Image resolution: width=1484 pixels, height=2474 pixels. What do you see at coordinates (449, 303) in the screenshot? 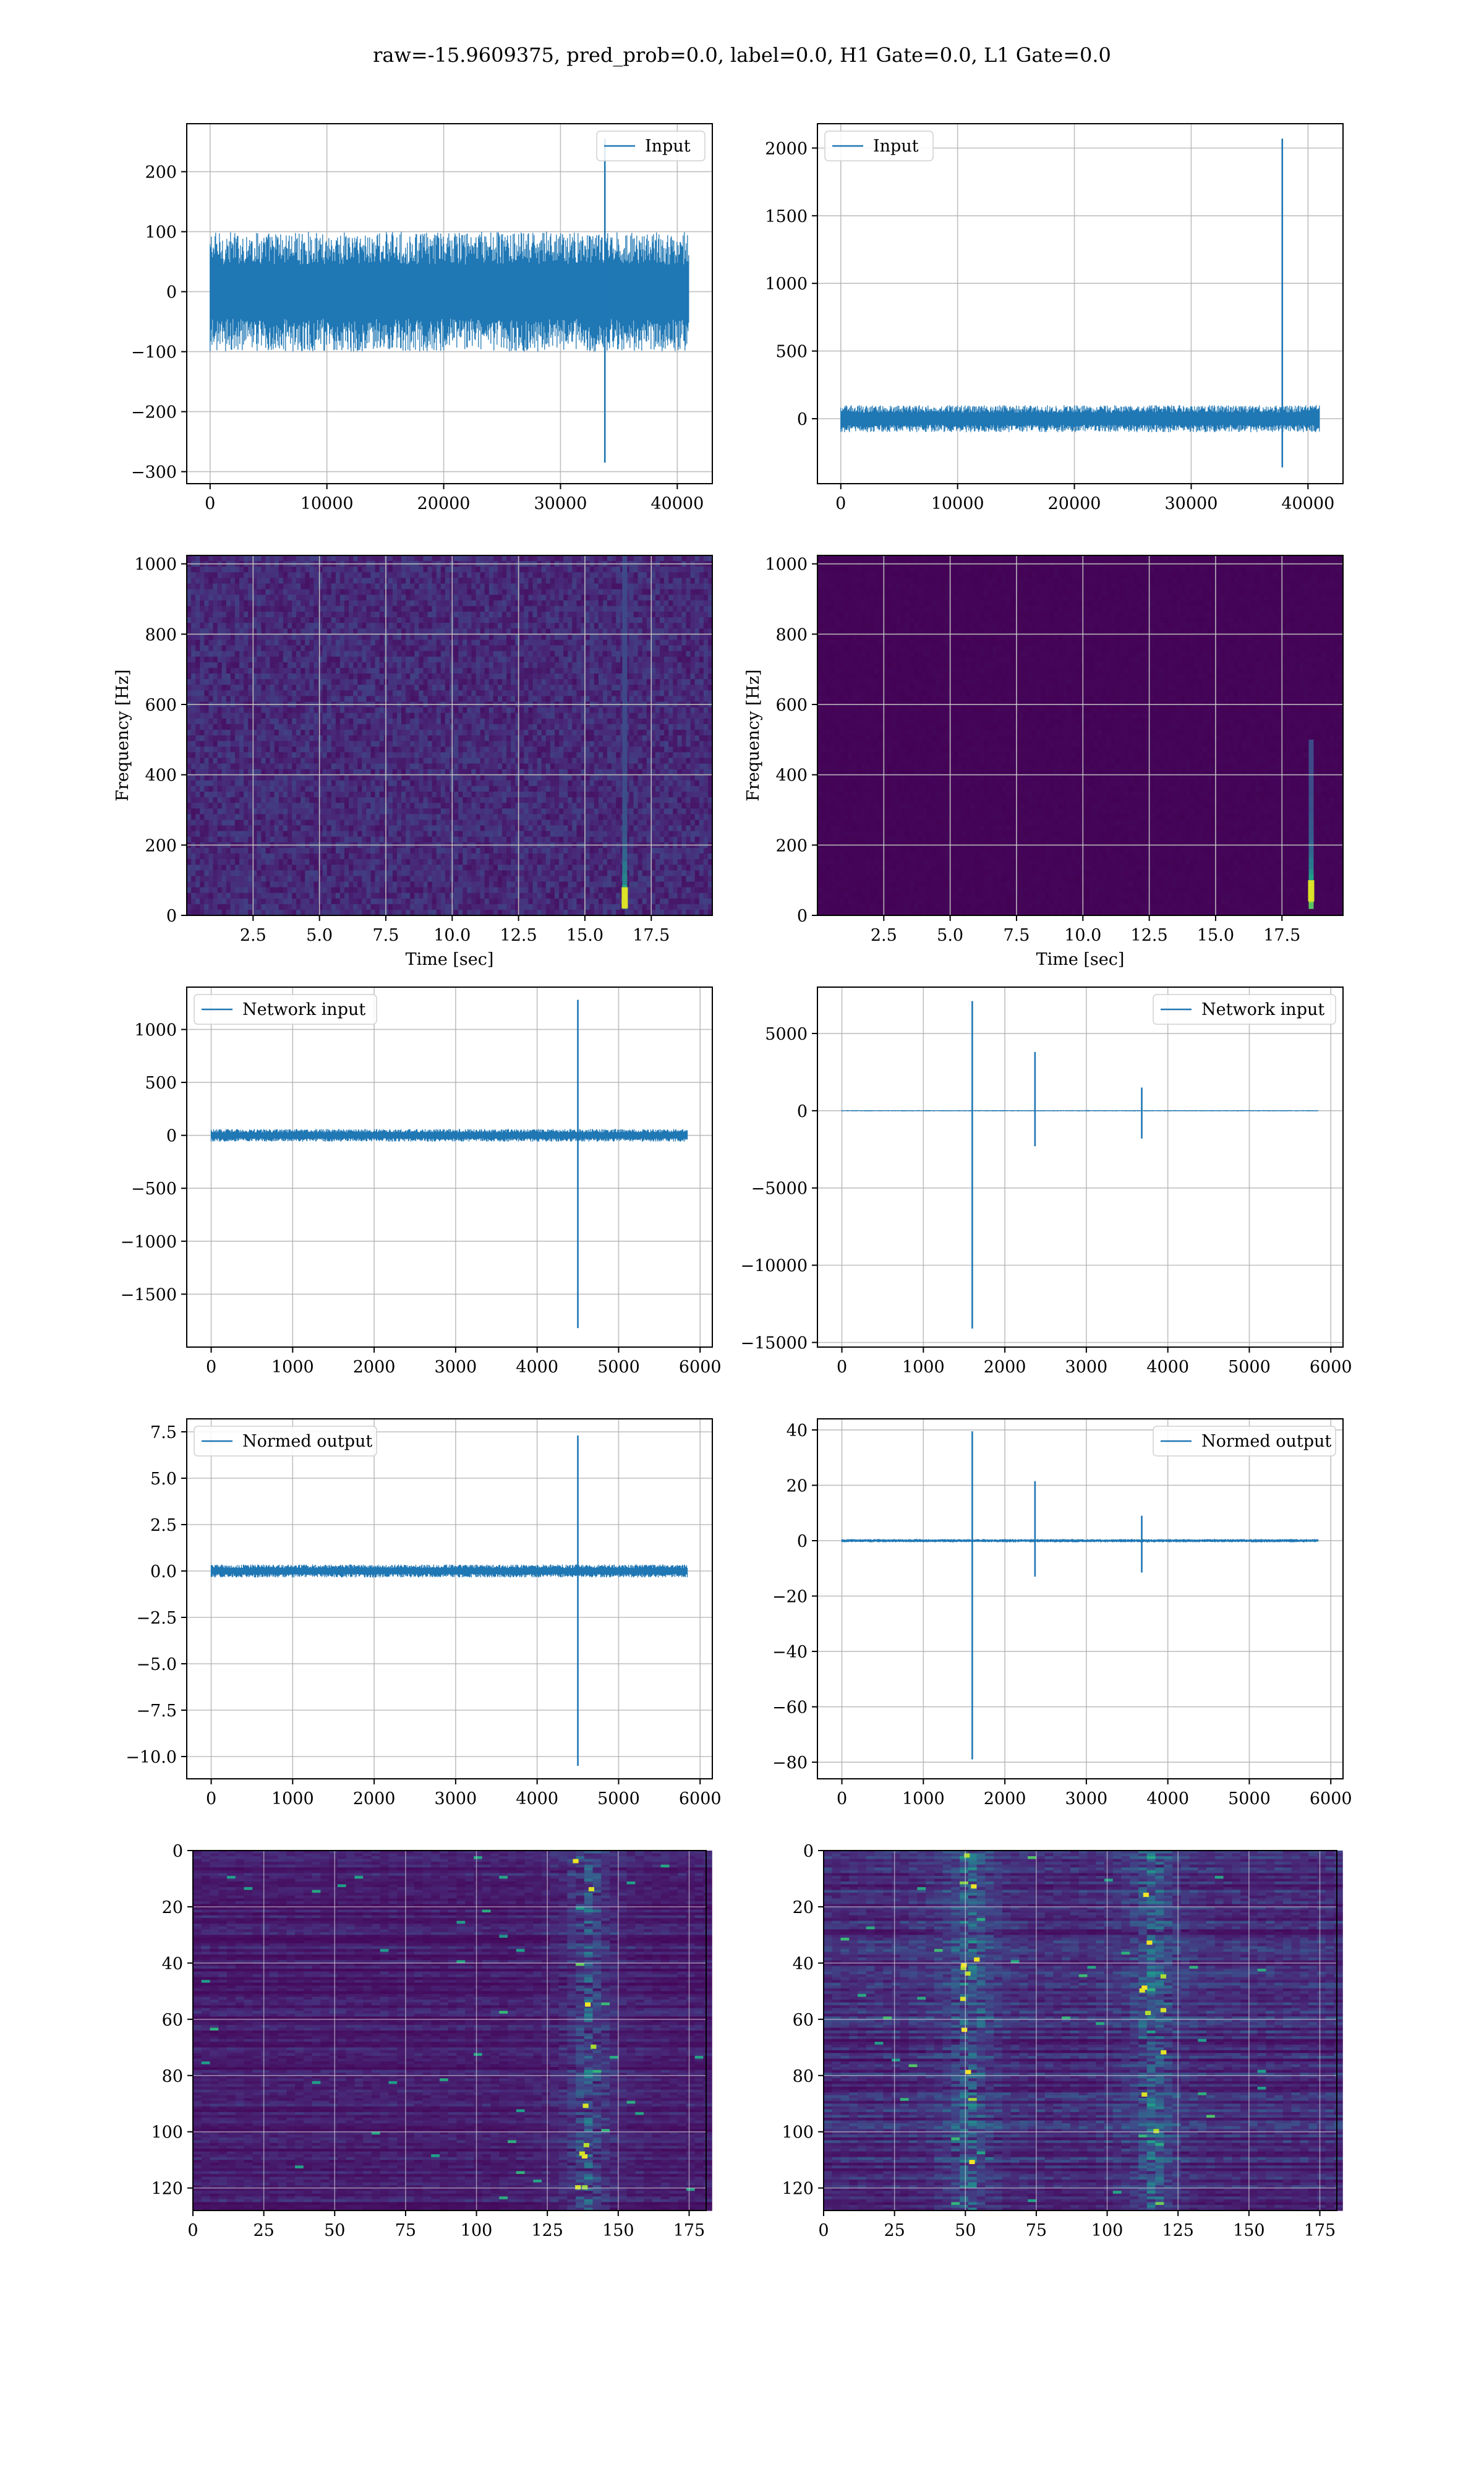
I see `axes-frame` at bounding box center [449, 303].